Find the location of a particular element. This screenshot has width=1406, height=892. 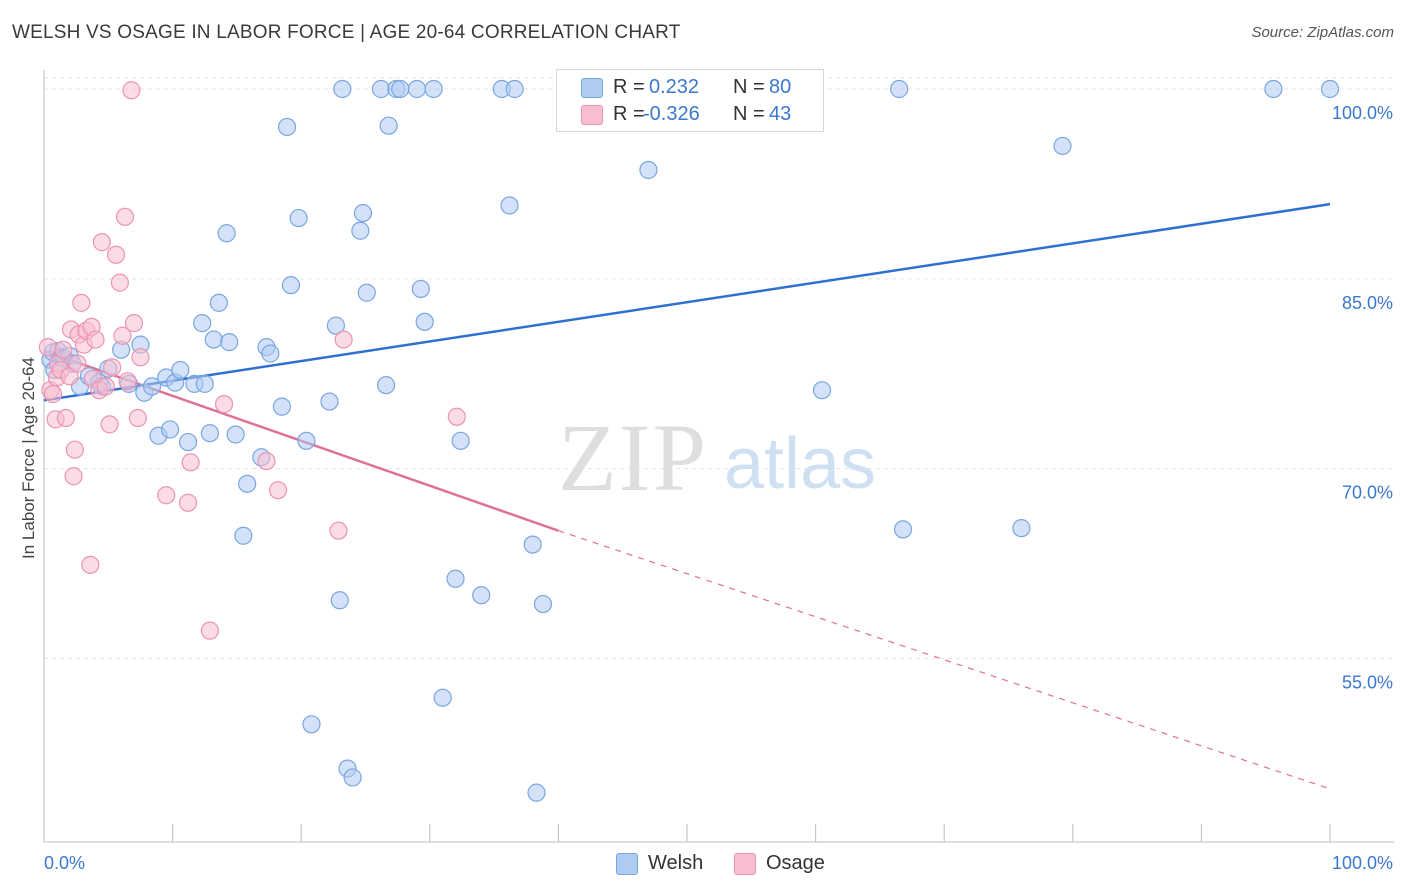

watermark-atlas: atlas is located at coordinates (800, 464).